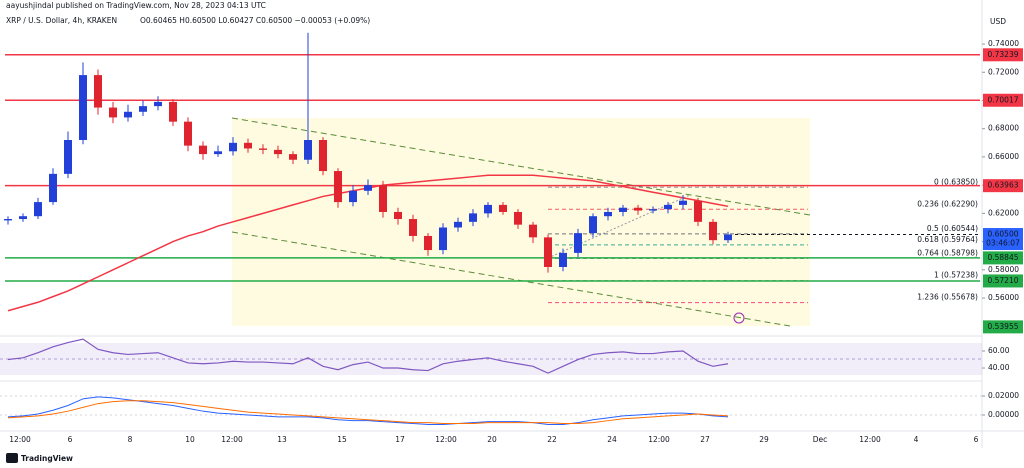 This screenshot has height=468, width=1024. I want to click on fib-label: 0.618 (0.59764), so click(947, 239).